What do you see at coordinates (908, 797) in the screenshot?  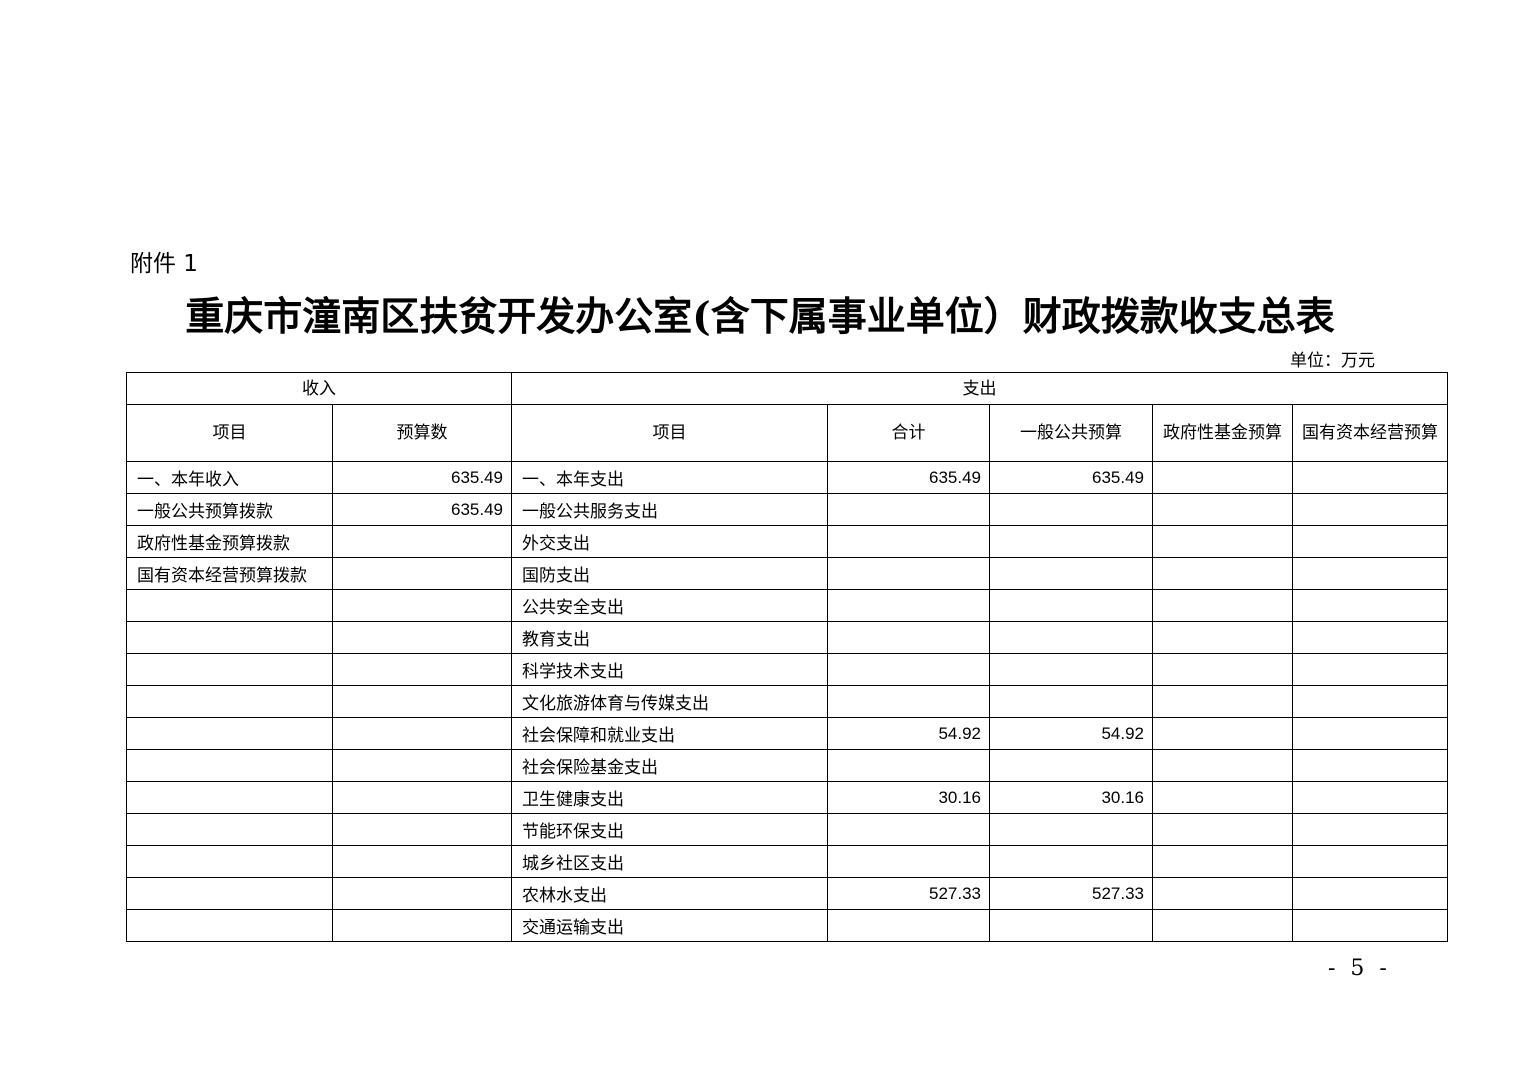 I see `cell-expenditure-total: 30.16` at bounding box center [908, 797].